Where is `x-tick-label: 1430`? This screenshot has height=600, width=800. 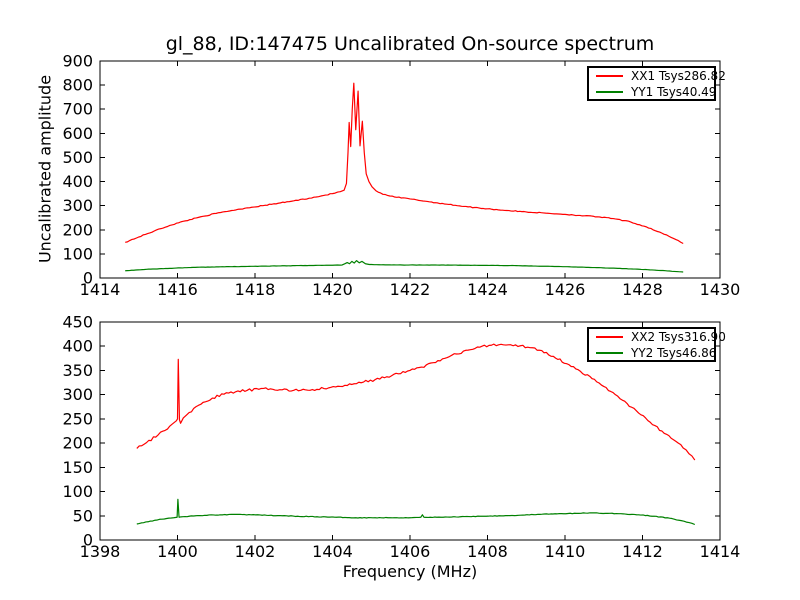
x-tick-label: 1430 is located at coordinates (720, 289).